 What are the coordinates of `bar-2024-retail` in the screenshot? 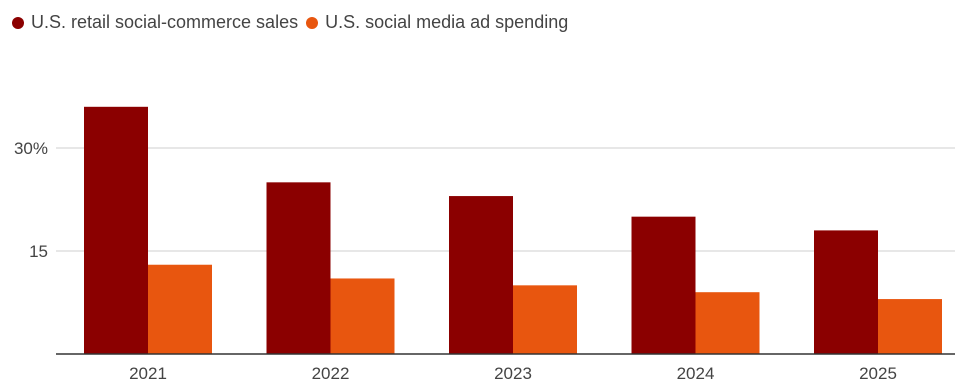 It's located at (663, 285).